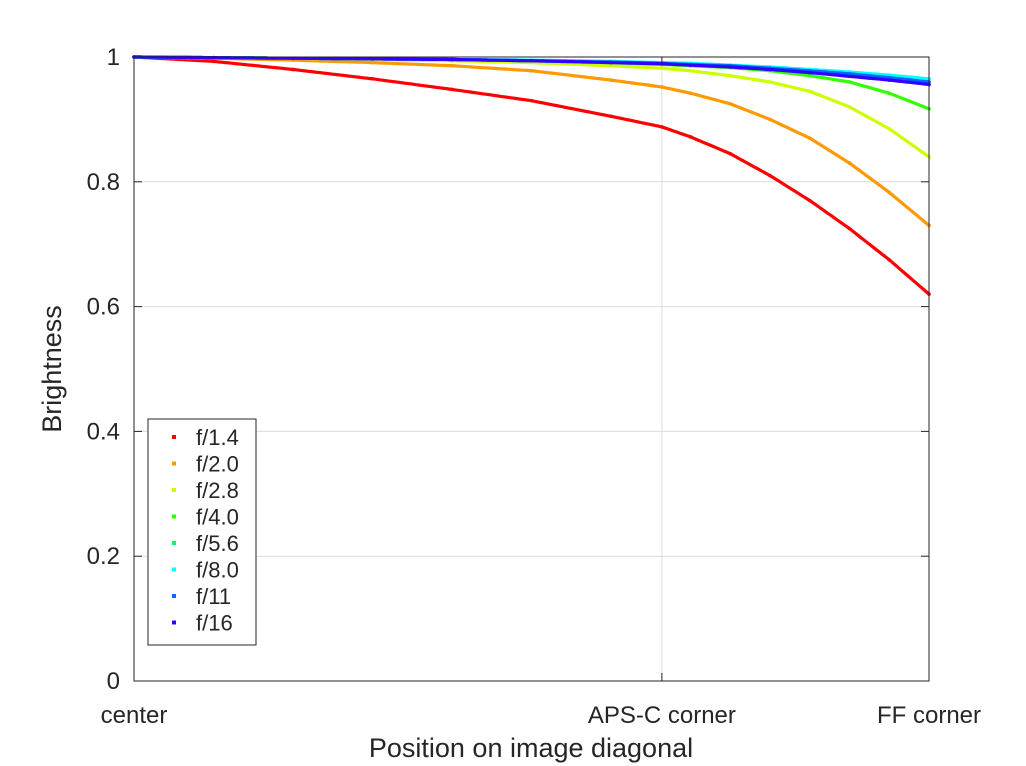 This screenshot has width=1026, height=766. Describe the element at coordinates (213, 596) in the screenshot. I see `legend-label: f/11` at that location.